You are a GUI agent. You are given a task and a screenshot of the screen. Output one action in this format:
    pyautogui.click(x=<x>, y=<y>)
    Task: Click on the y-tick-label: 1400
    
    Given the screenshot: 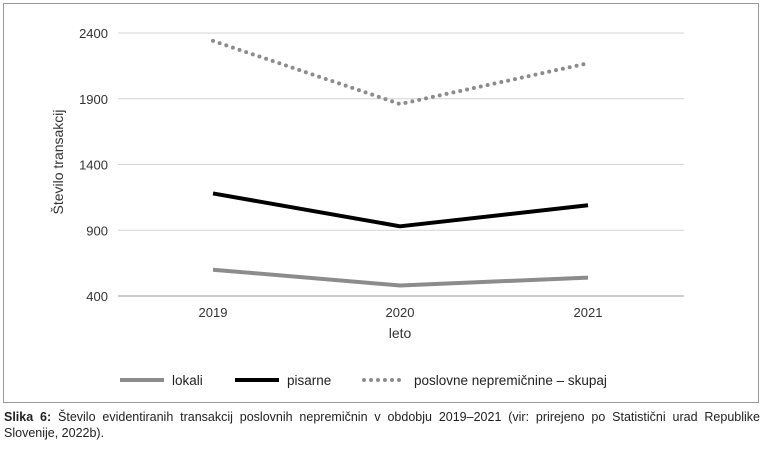 What is the action you would take?
    pyautogui.click(x=93, y=165)
    